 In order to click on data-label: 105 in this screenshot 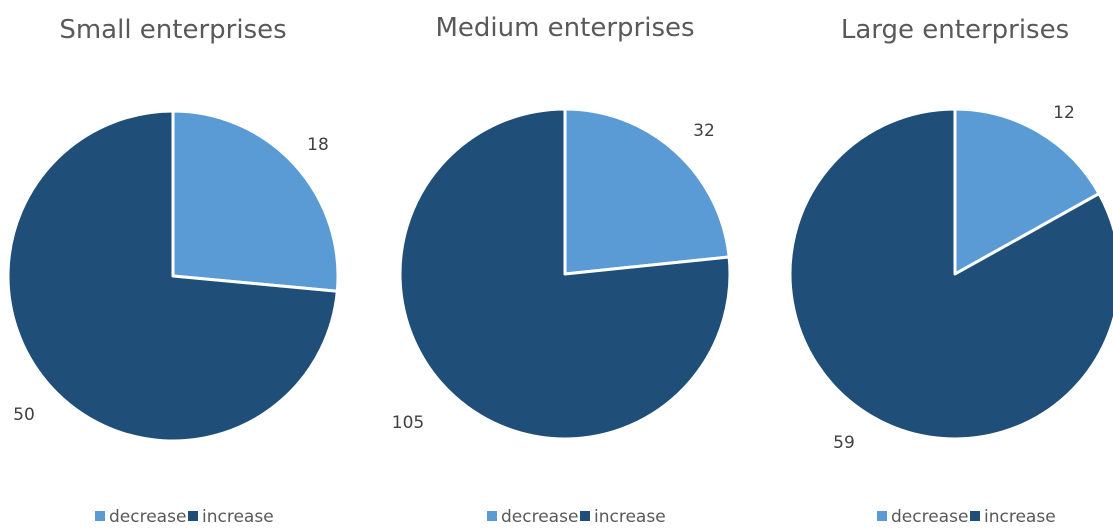, I will do `click(408, 423)`.